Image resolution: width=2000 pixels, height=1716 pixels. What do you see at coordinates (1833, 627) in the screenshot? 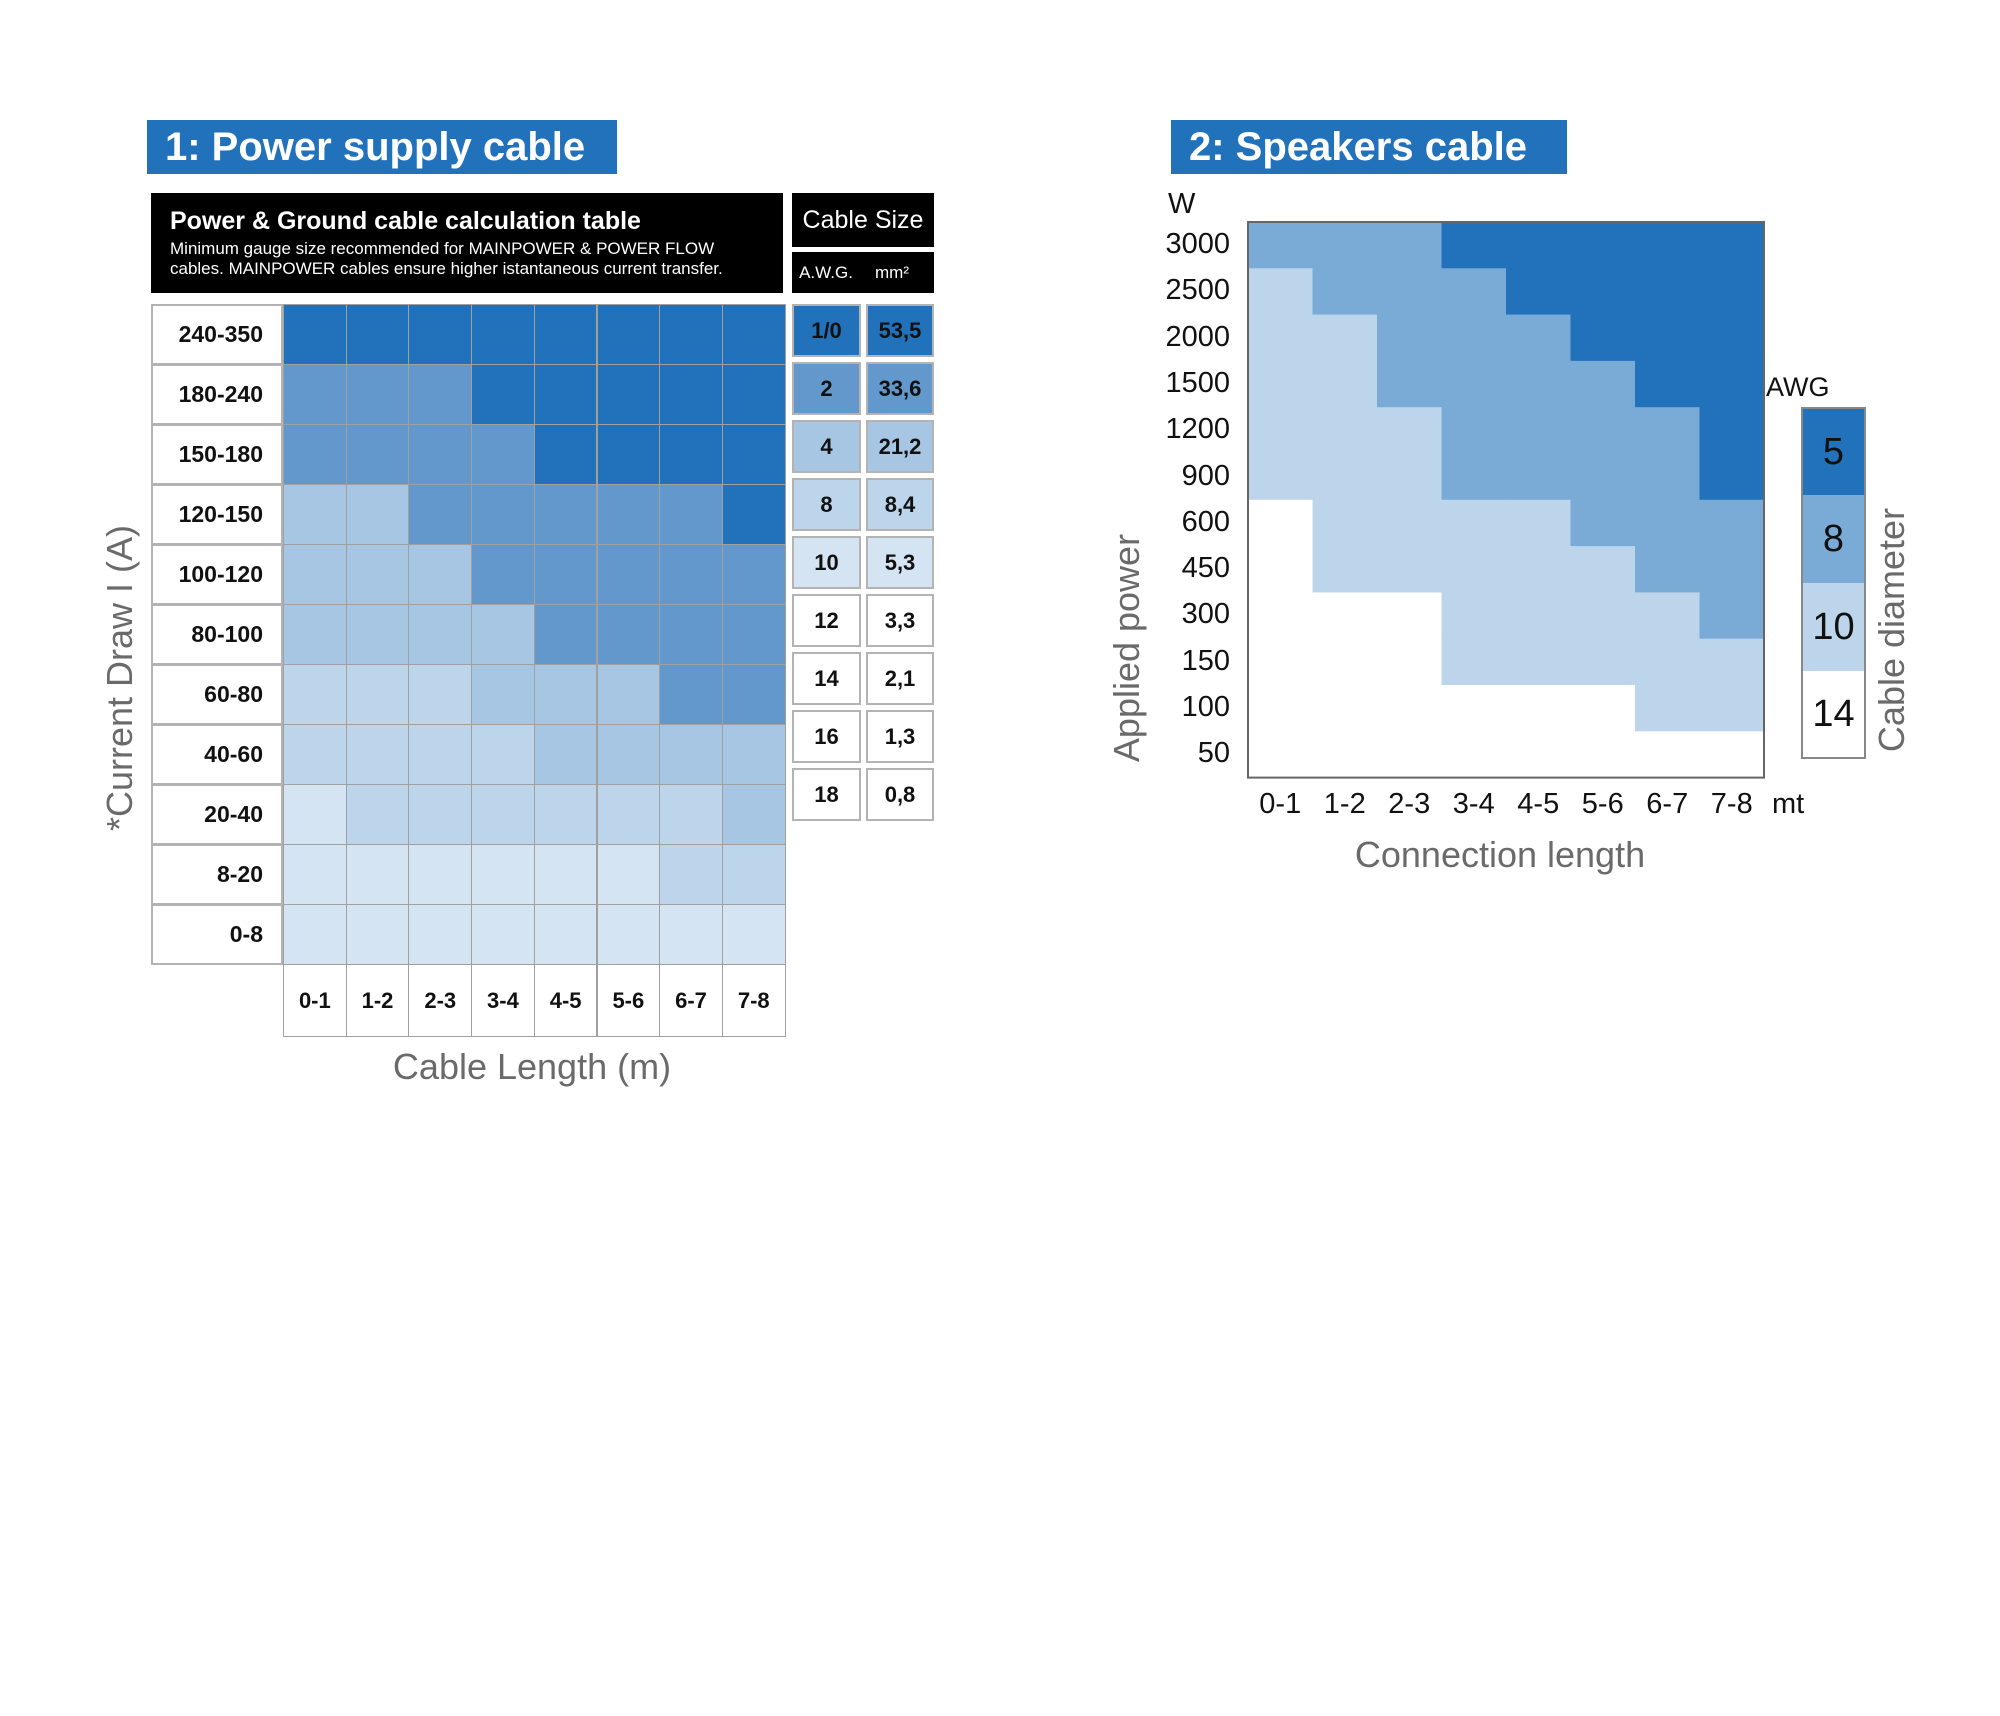
I see `awg-legend-swatch: 10` at bounding box center [1833, 627].